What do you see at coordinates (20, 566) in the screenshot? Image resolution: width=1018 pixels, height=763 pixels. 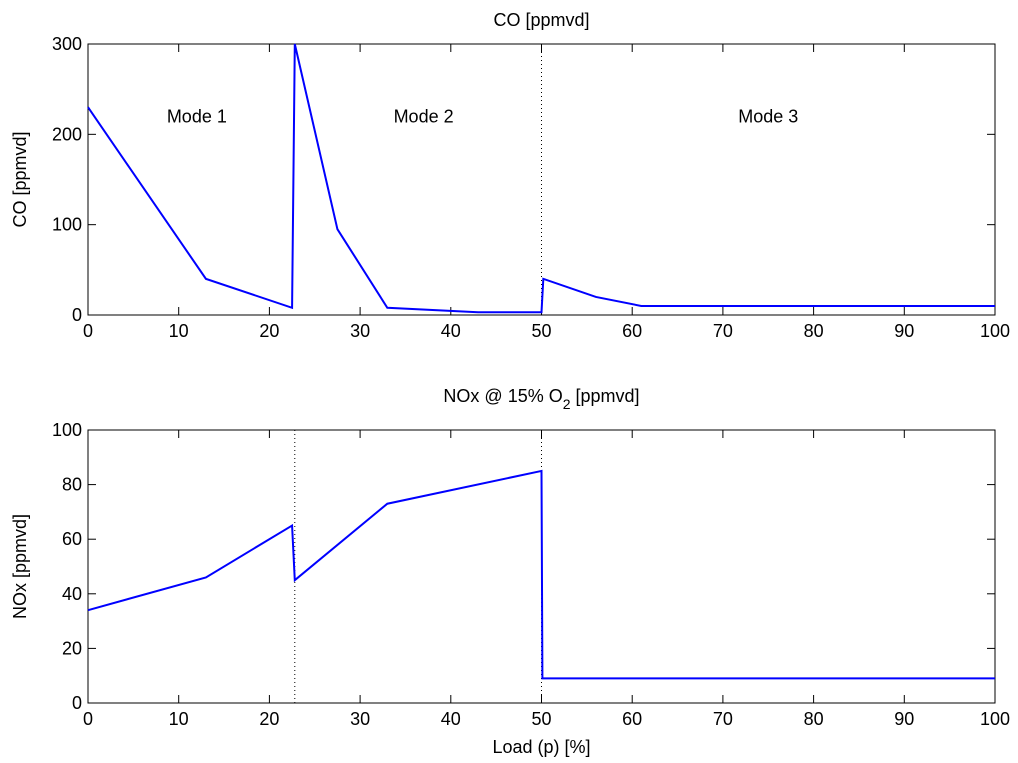 I see `y-axis-label: NOx [ppmvd]` at bounding box center [20, 566].